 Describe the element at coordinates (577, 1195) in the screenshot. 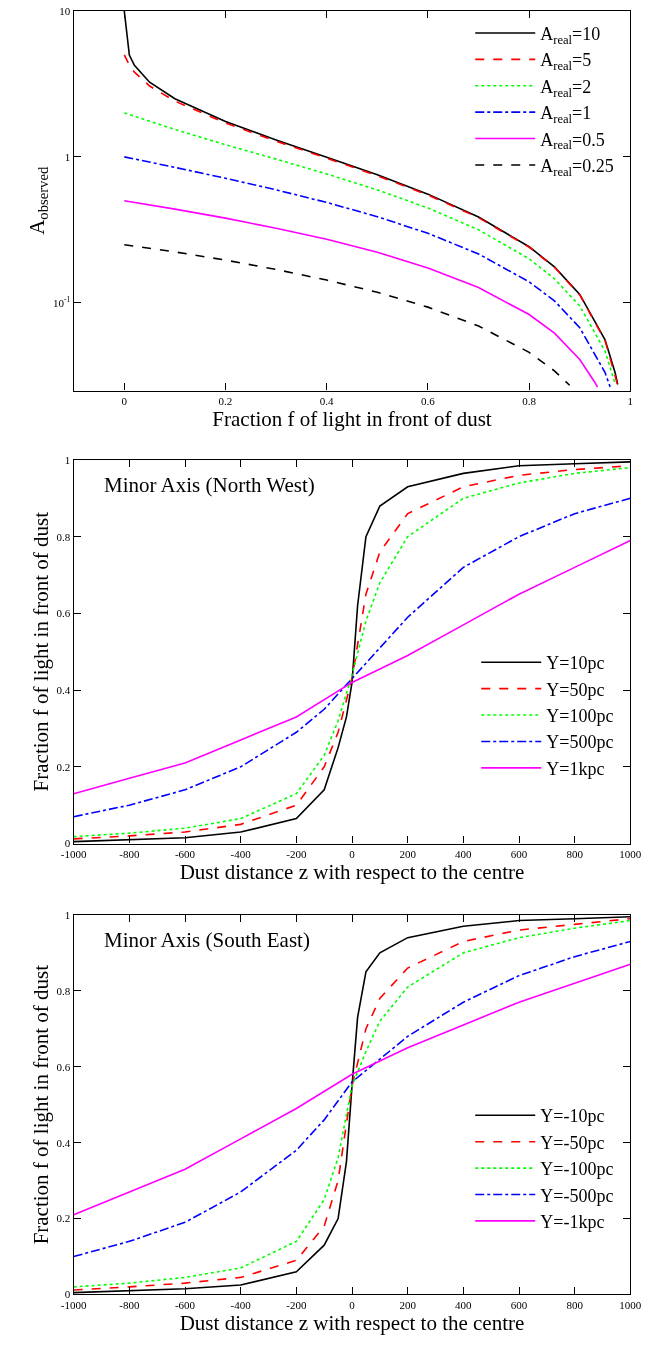

I see `legend-label: Y=-500pc` at that location.